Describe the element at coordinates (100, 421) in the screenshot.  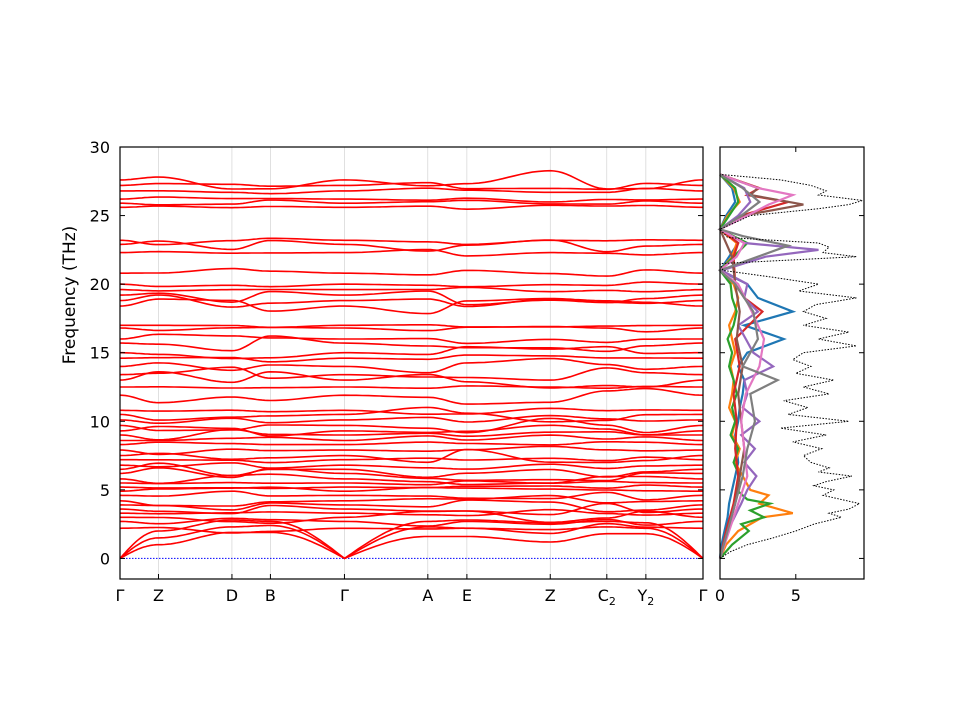
I see `y-tick-label: 10` at that location.